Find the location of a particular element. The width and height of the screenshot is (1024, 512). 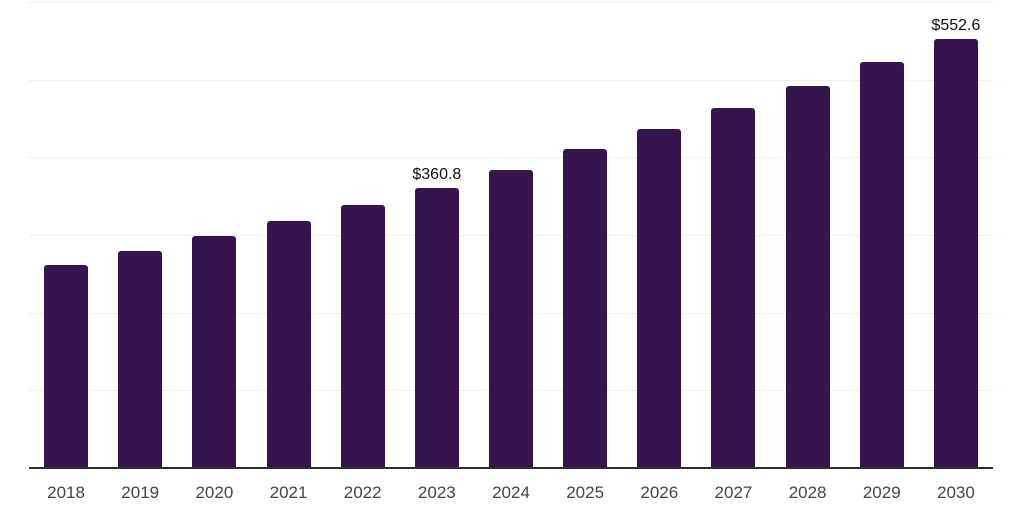

bar-2022 is located at coordinates (362, 336).